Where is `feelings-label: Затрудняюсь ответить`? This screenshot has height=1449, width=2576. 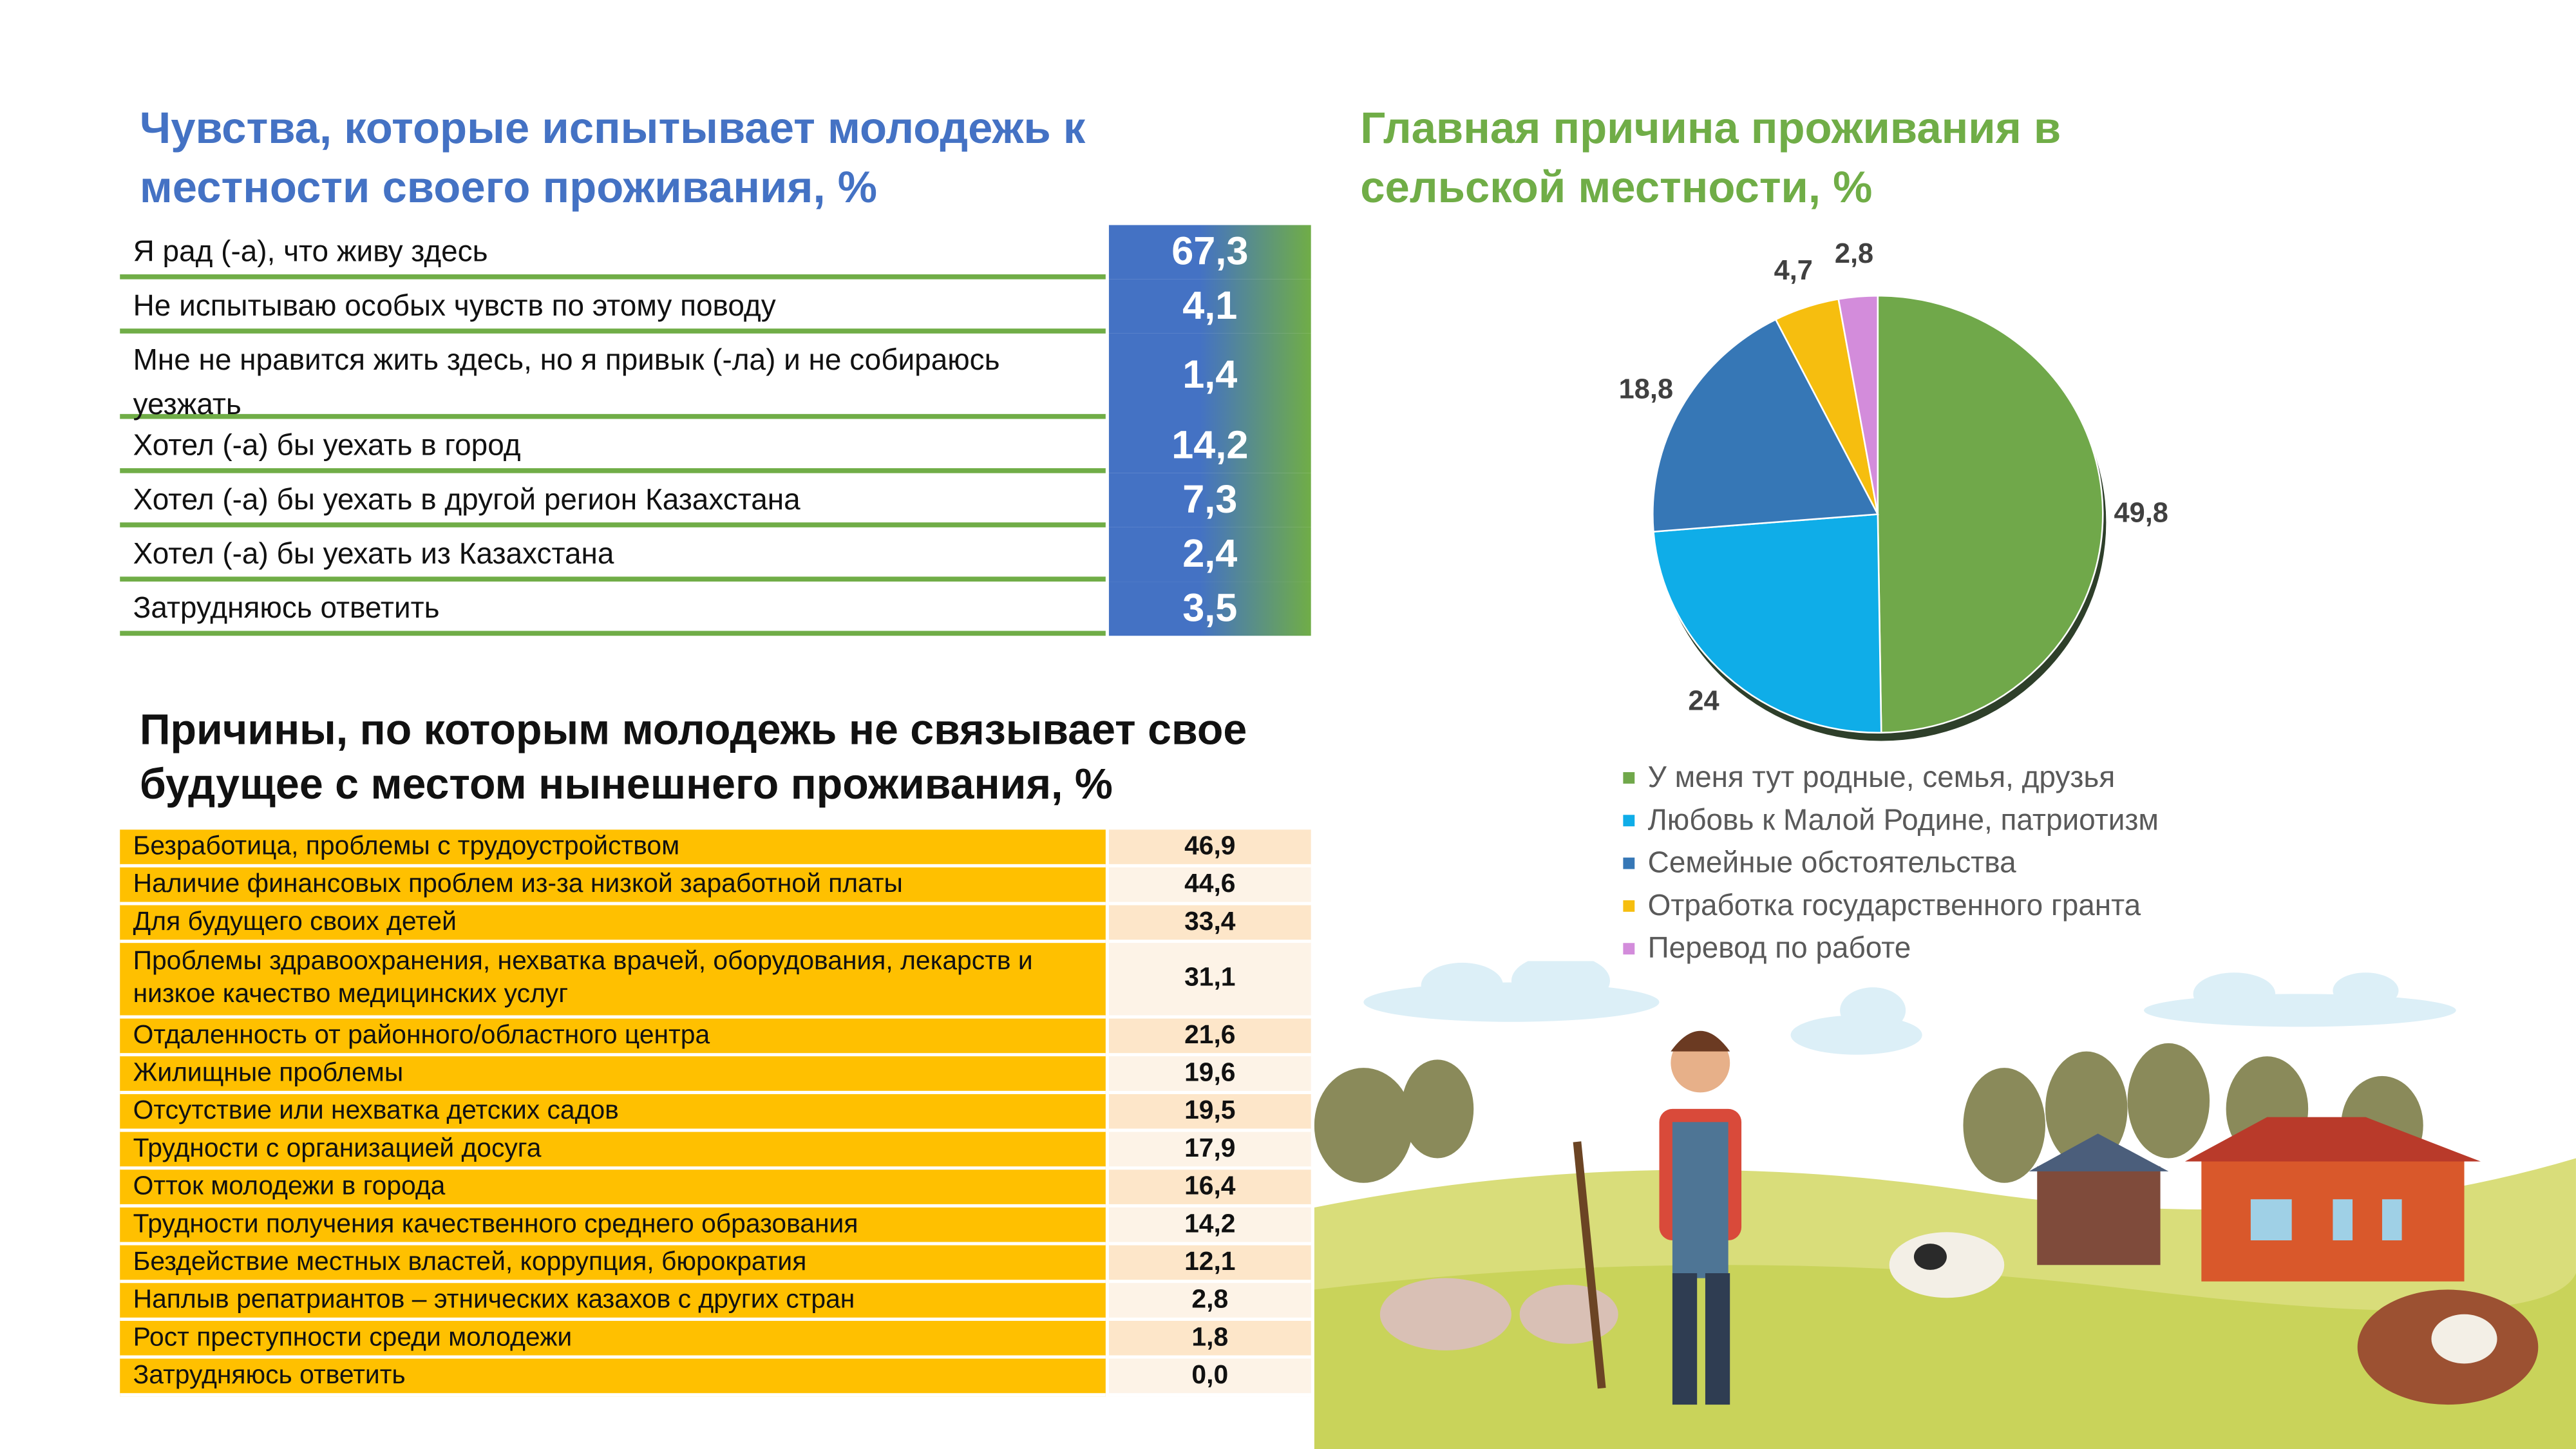 feelings-label: Затрудняюсь ответить is located at coordinates (613, 609).